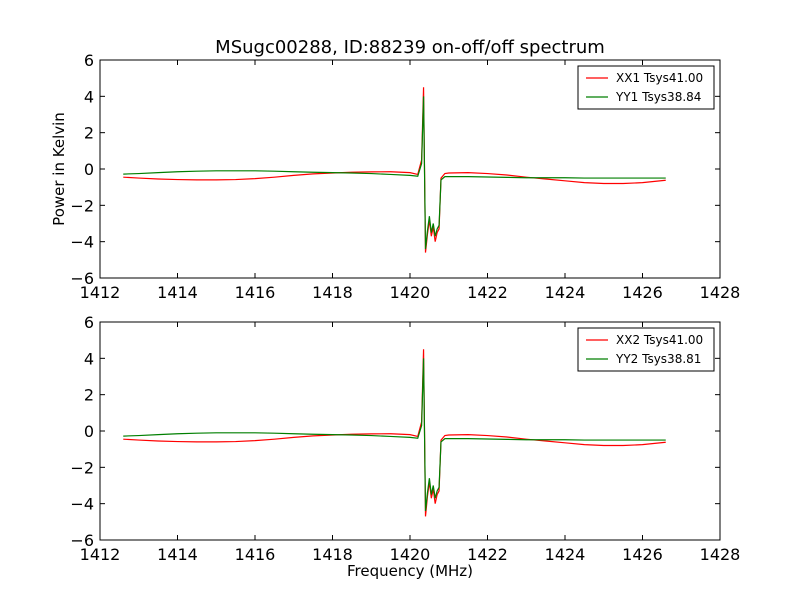 The image size is (800, 600). Describe the element at coordinates (59, 169) in the screenshot. I see `y-axis-label: Power in Kelvin` at that location.